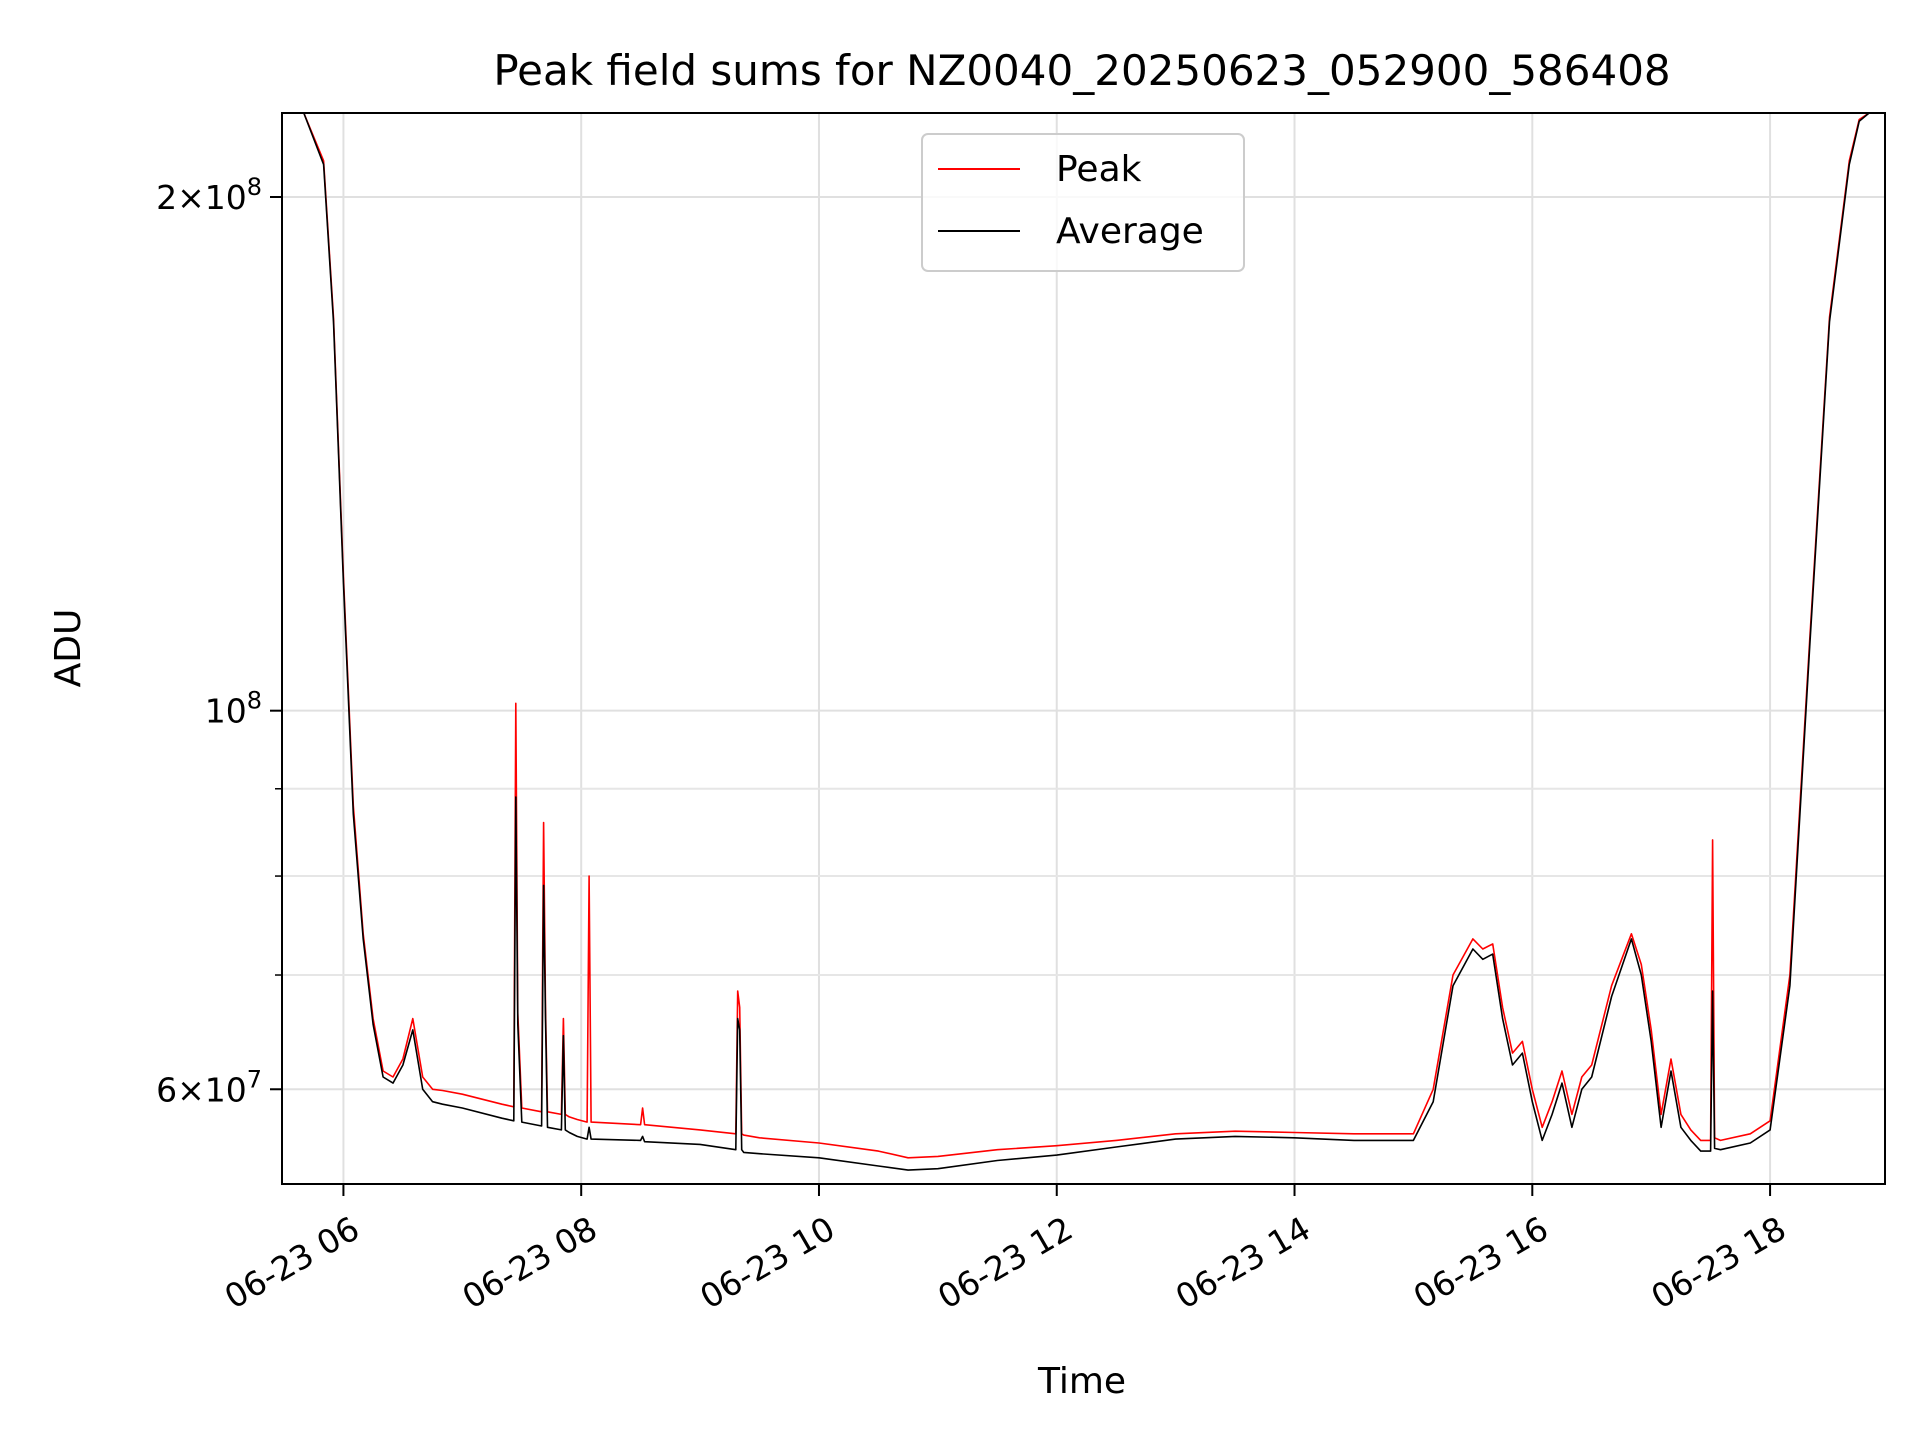  I want to click on x-tick-label: 06-23 08, so click(530, 1263).